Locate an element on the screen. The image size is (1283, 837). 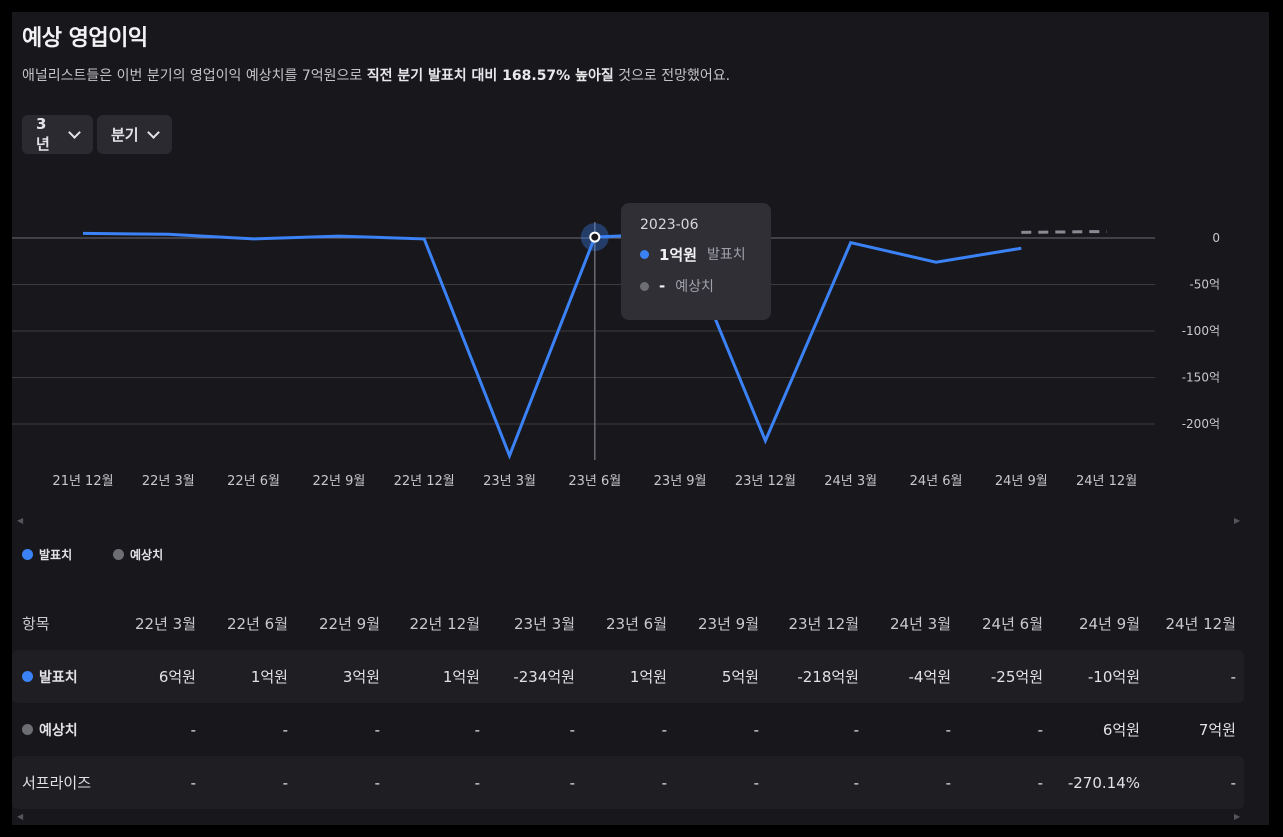
column-header: 22년 6월 is located at coordinates (257, 624).